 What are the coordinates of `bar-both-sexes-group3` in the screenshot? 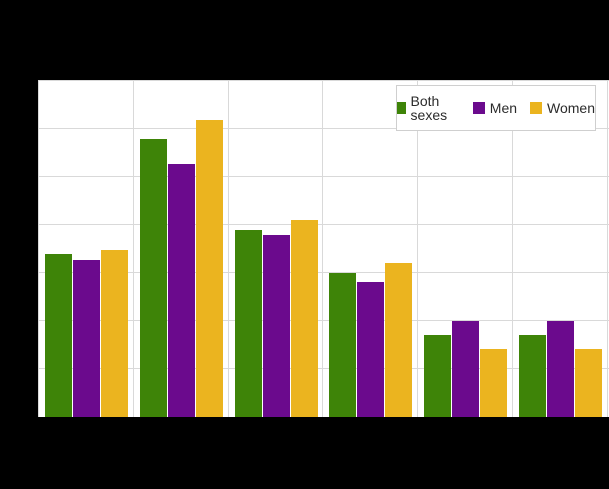 It's located at (248, 323).